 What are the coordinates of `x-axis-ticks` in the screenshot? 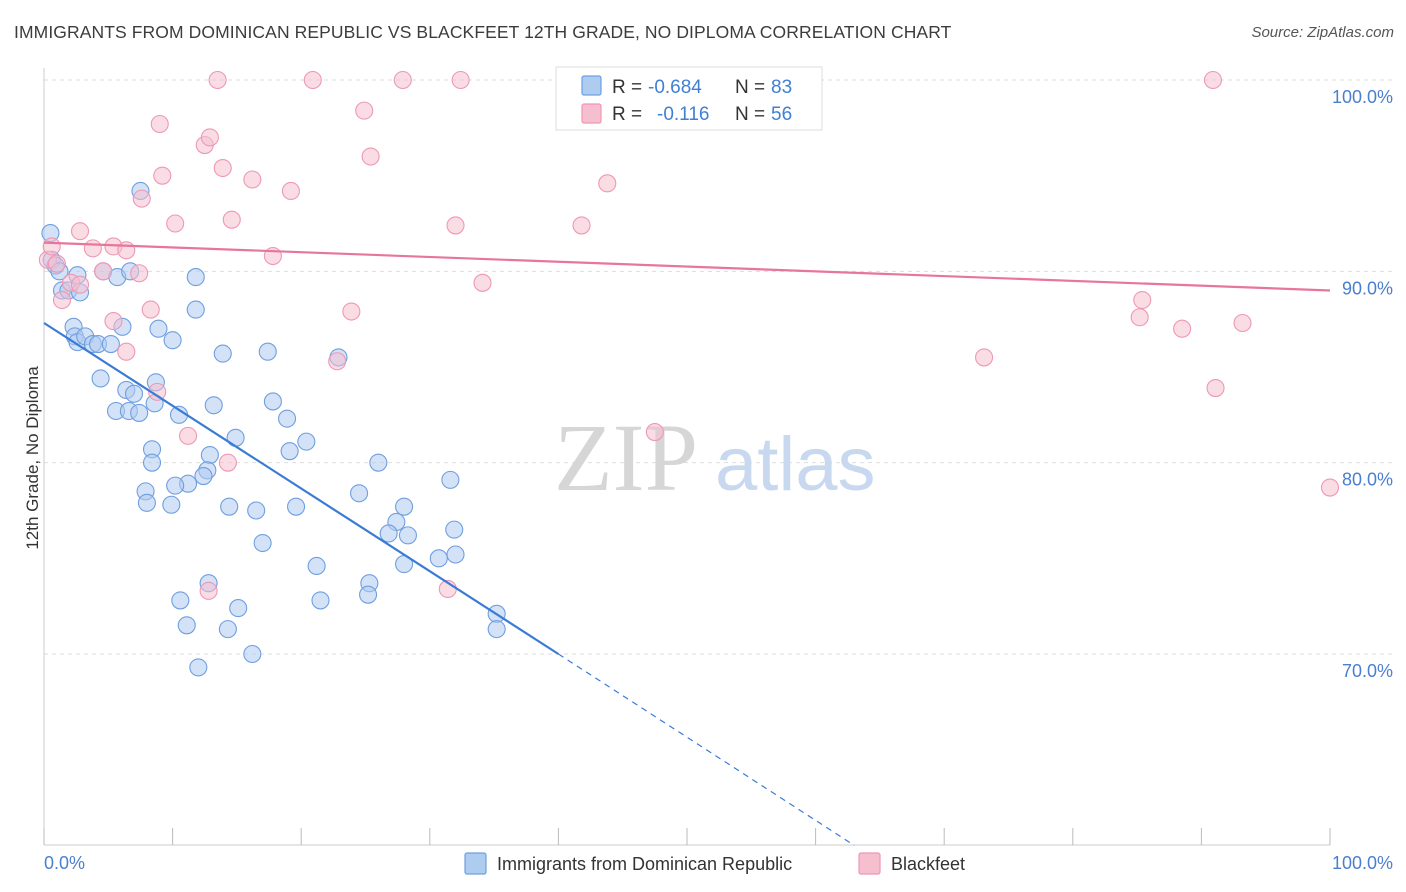 It's located at (687, 836).